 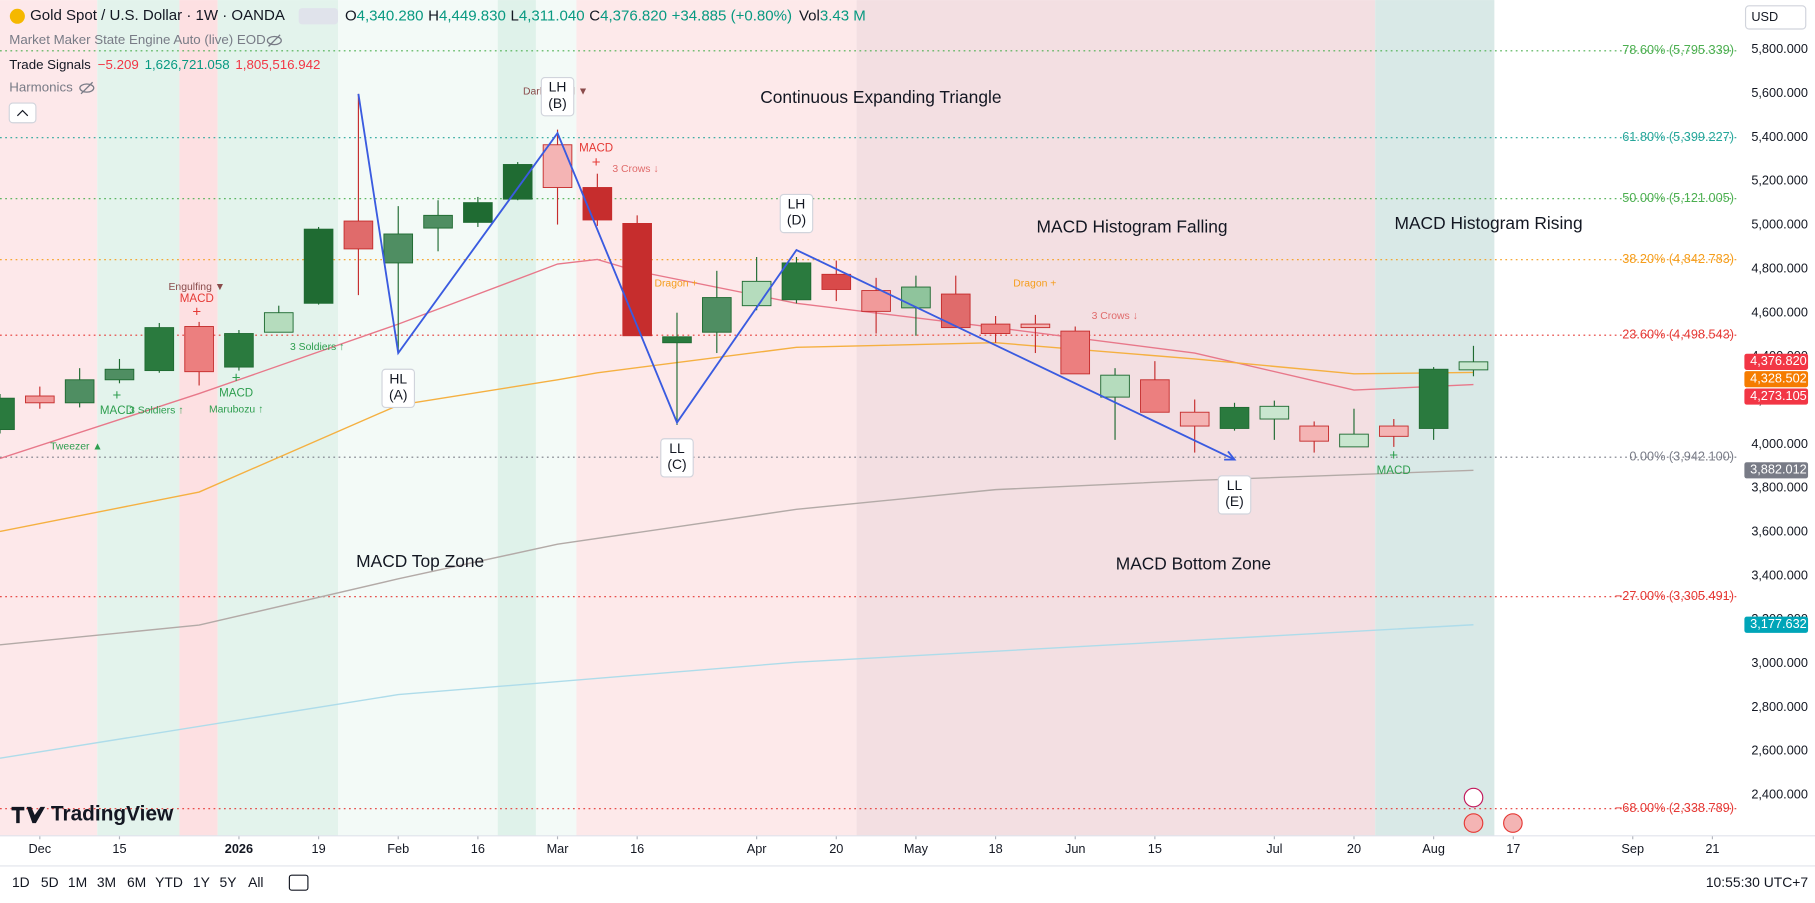 What do you see at coordinates (298, 882) in the screenshot?
I see `date-range-icon` at bounding box center [298, 882].